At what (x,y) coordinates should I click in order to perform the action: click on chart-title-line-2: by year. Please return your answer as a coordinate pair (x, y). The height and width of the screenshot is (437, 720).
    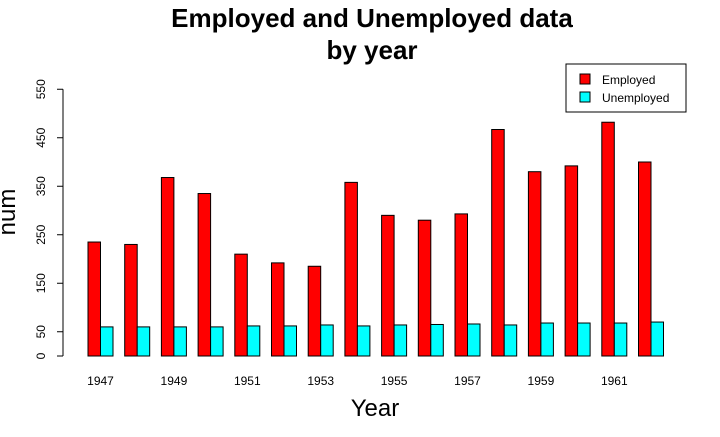
    Looking at the image, I should click on (371, 50).